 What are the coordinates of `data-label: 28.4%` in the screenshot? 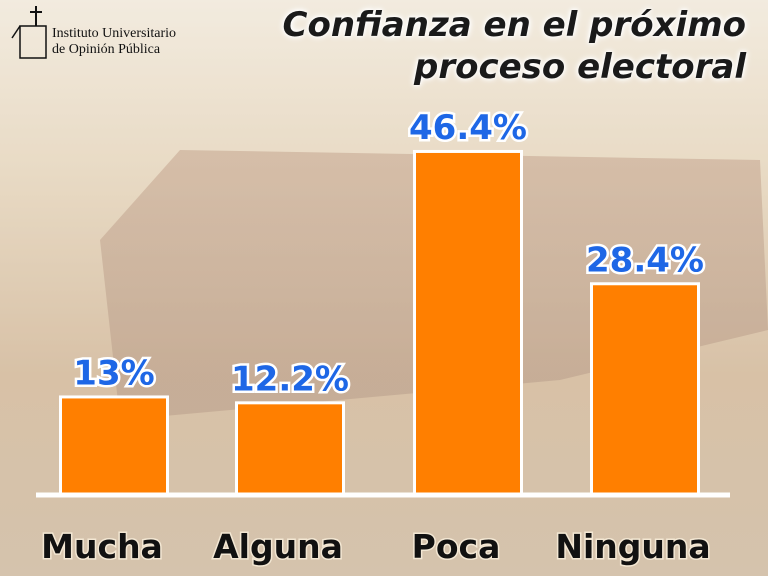 It's located at (645, 260).